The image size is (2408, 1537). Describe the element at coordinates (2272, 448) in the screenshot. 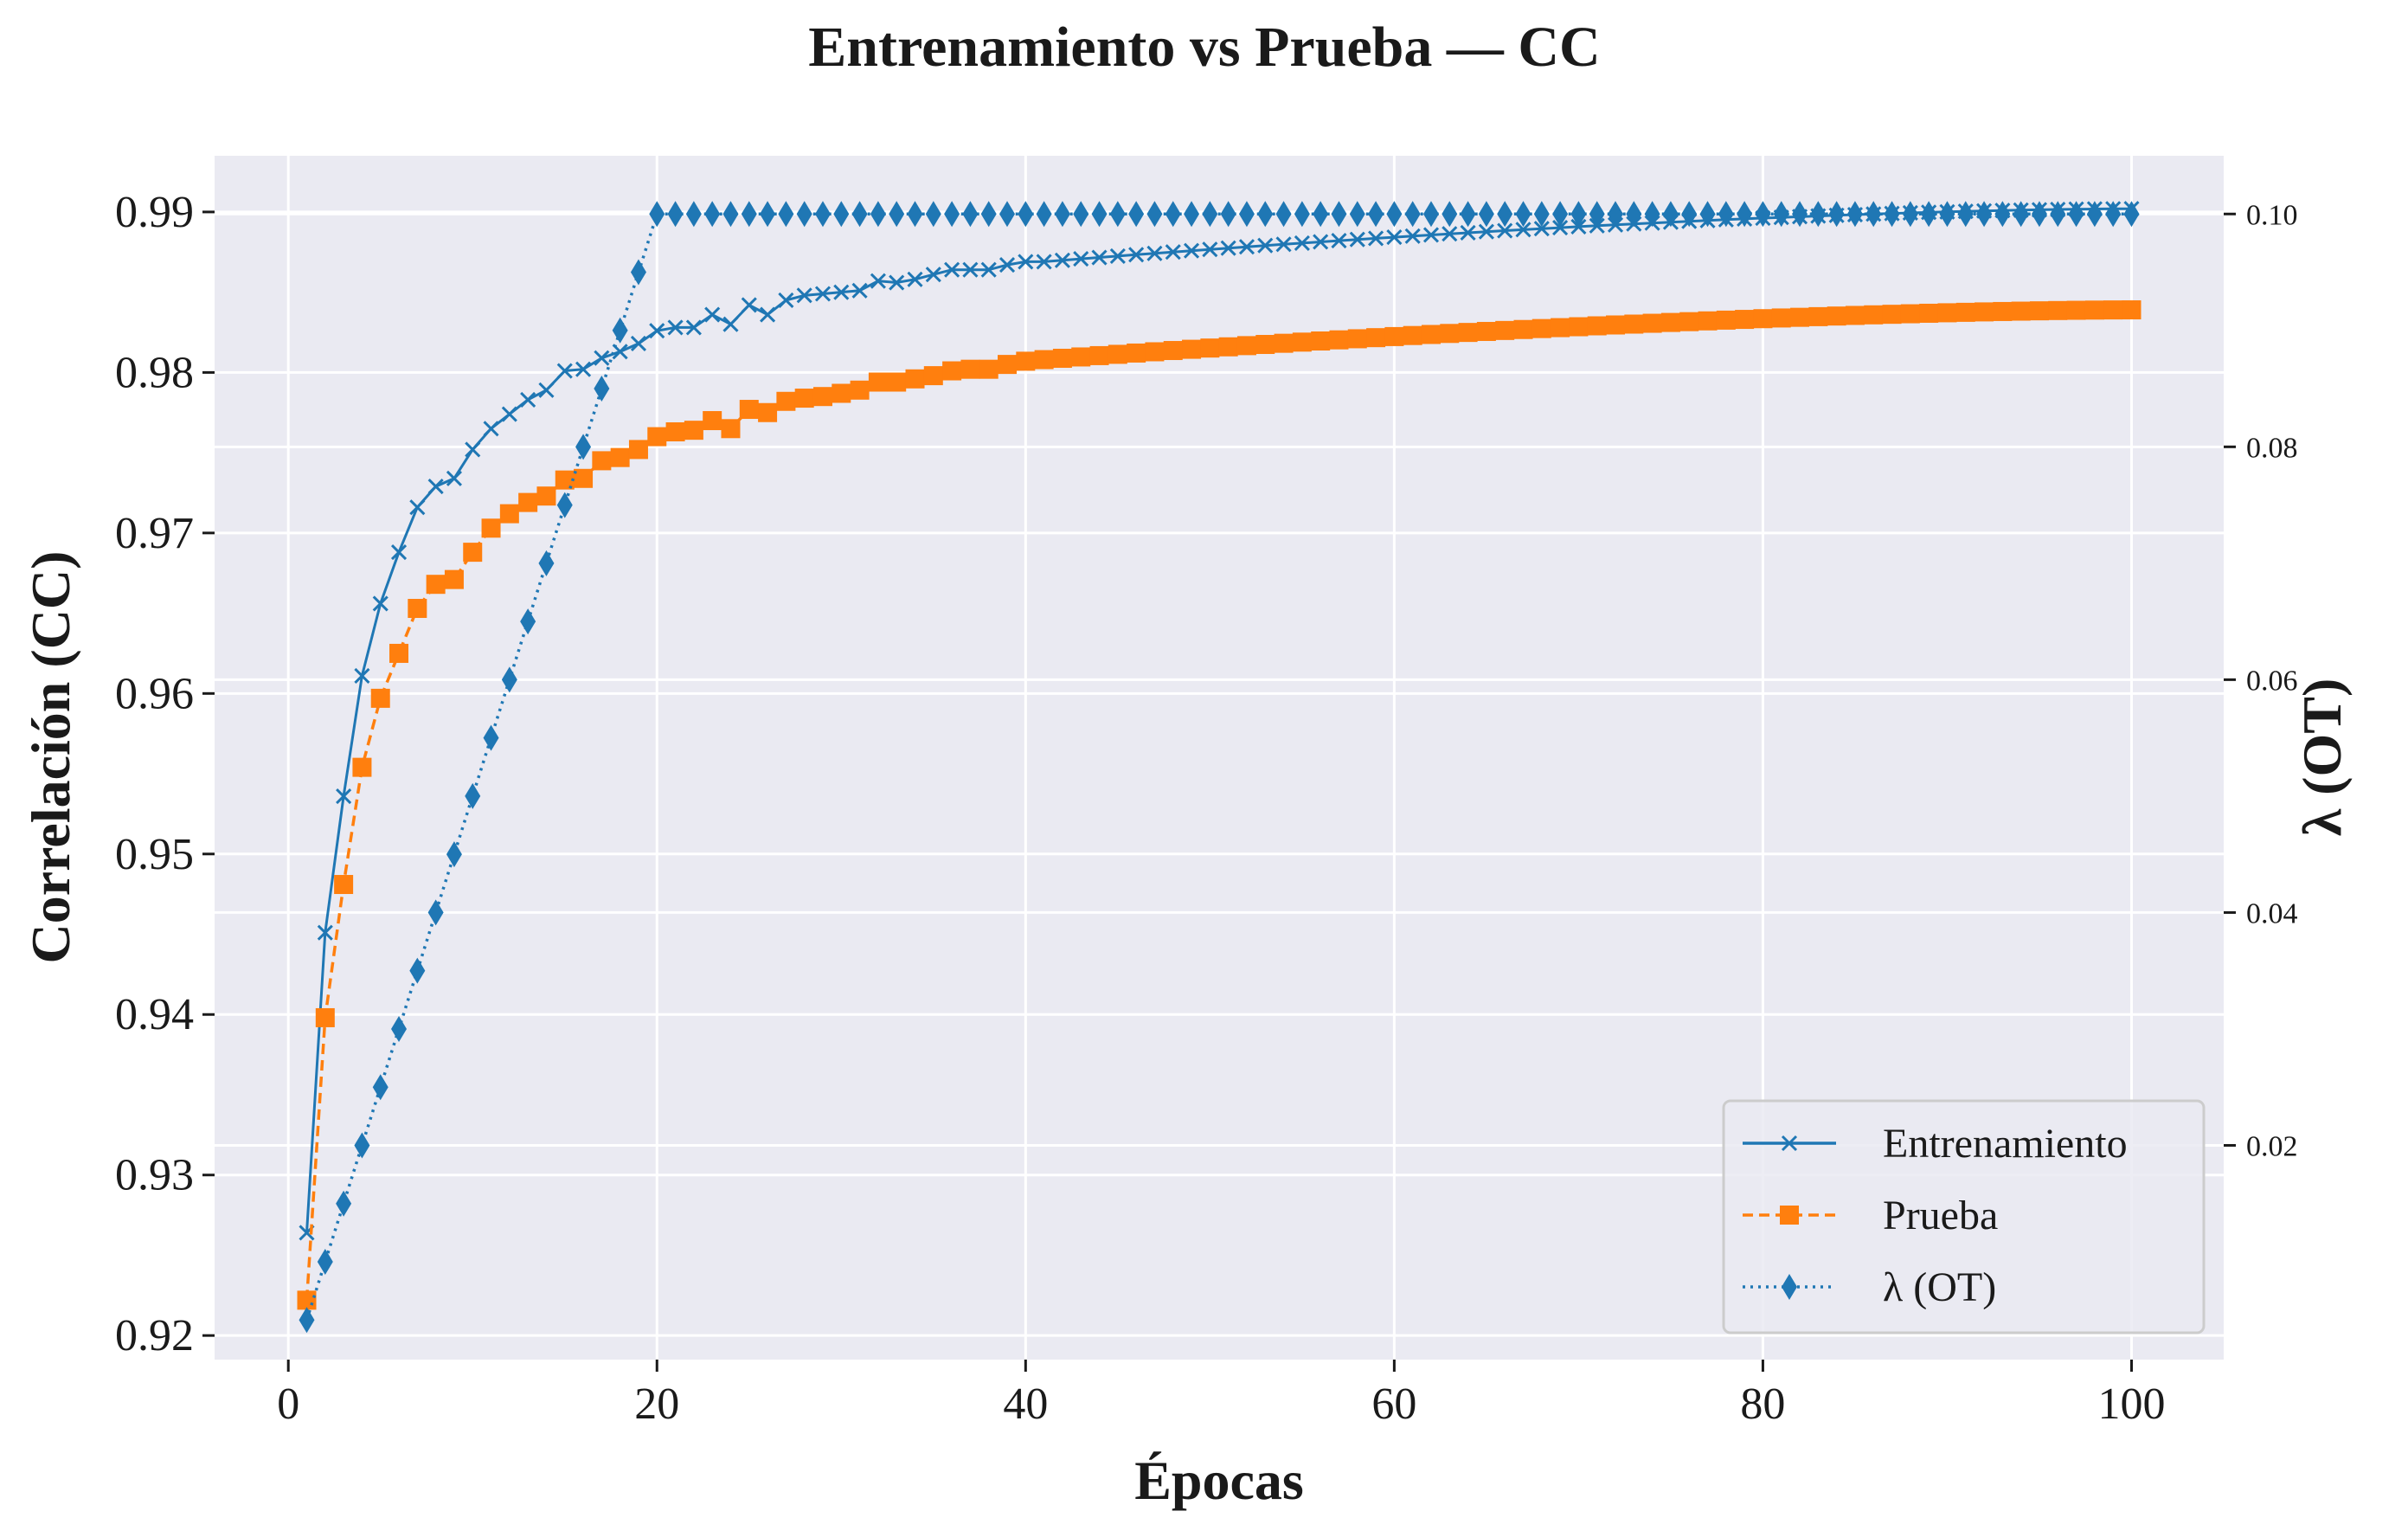

I see `y2-tick-label: 0.08` at that location.